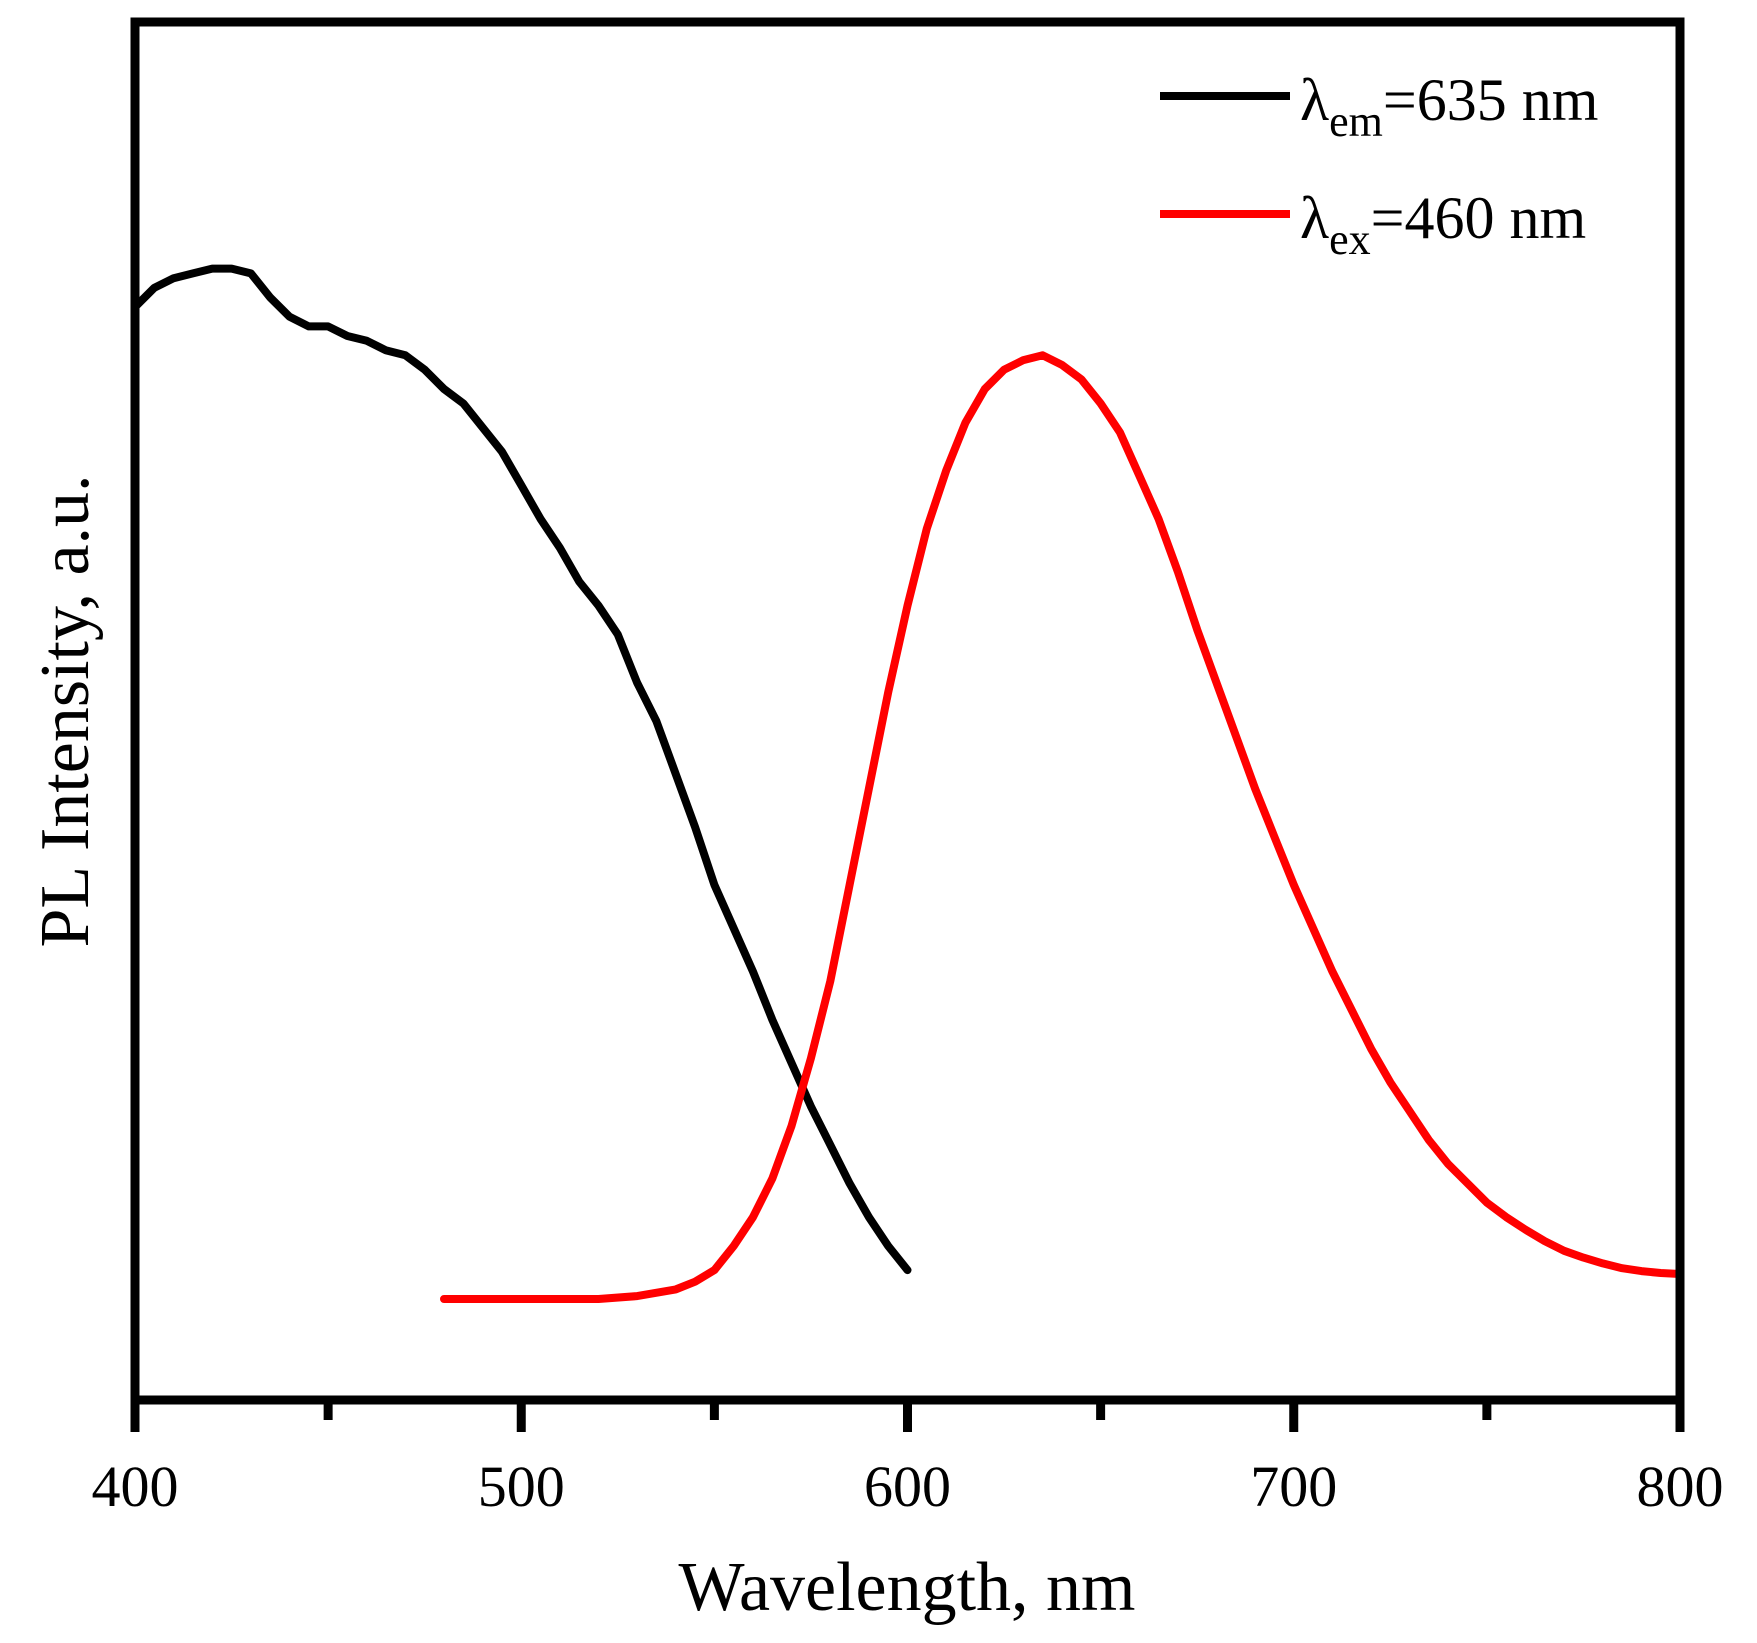 The height and width of the screenshot is (1643, 1757). I want to click on x-tick-label: 600, so click(907, 1486).